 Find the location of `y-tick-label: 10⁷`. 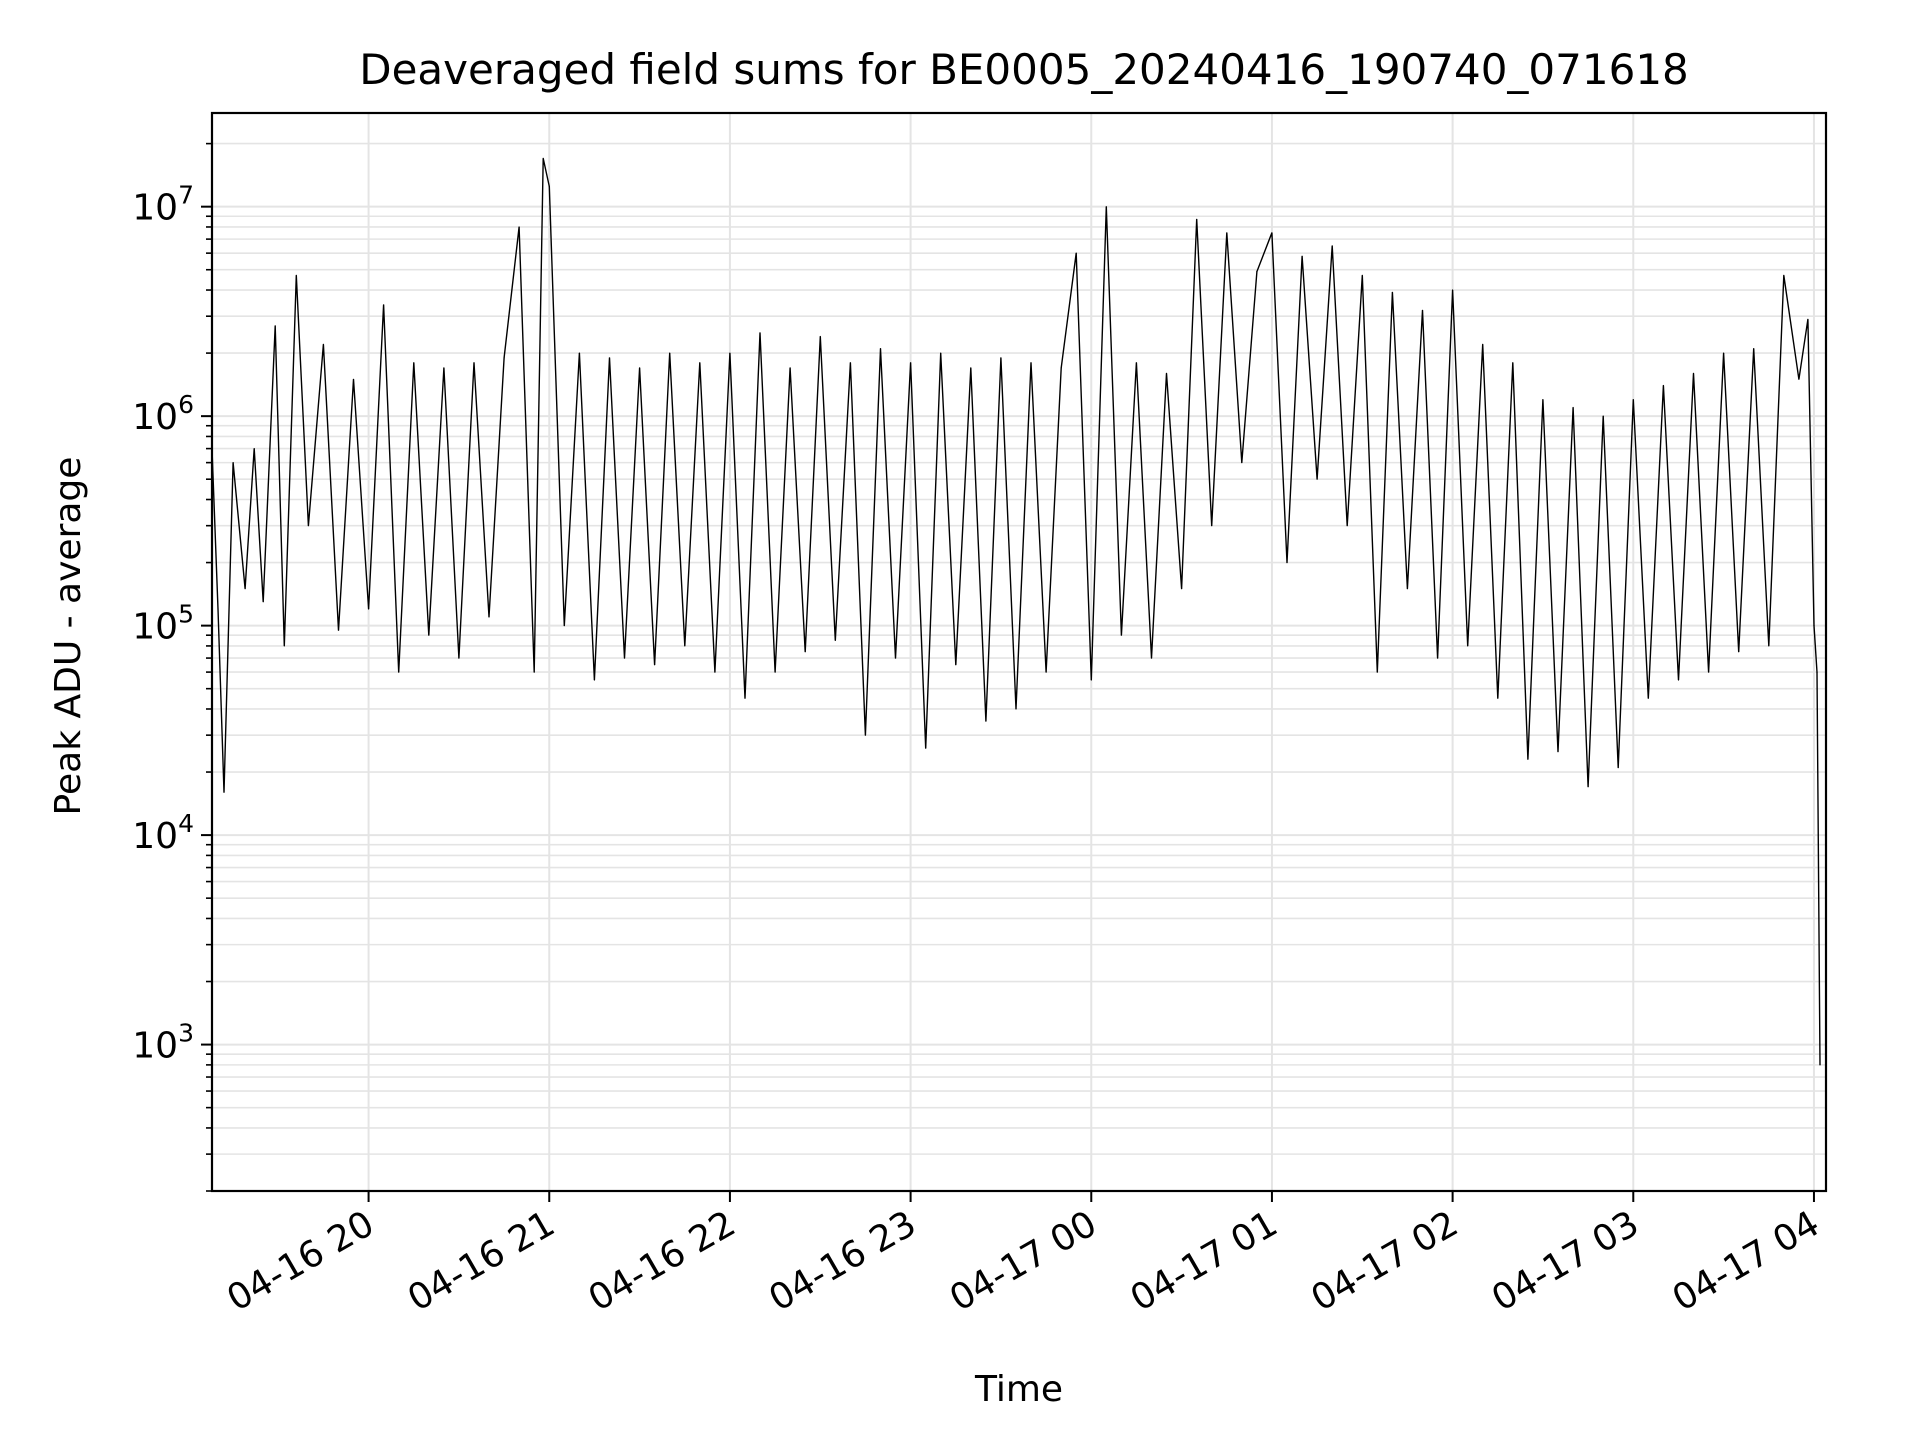

y-tick-label: 10⁷ is located at coordinates (163, 205).